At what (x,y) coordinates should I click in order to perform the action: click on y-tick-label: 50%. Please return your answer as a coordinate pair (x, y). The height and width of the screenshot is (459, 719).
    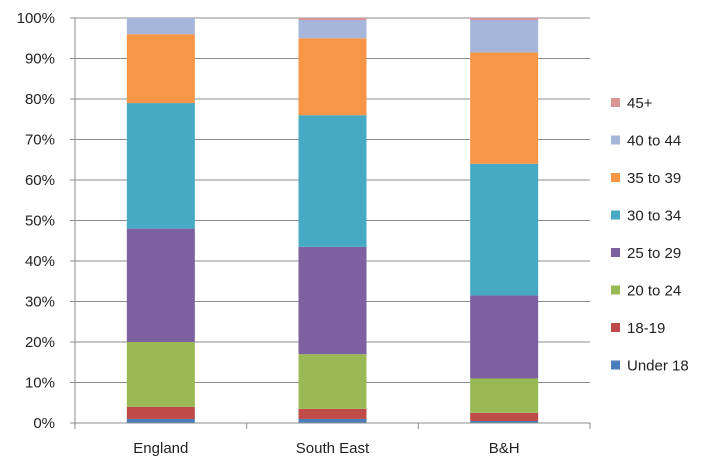
    Looking at the image, I should click on (40, 221).